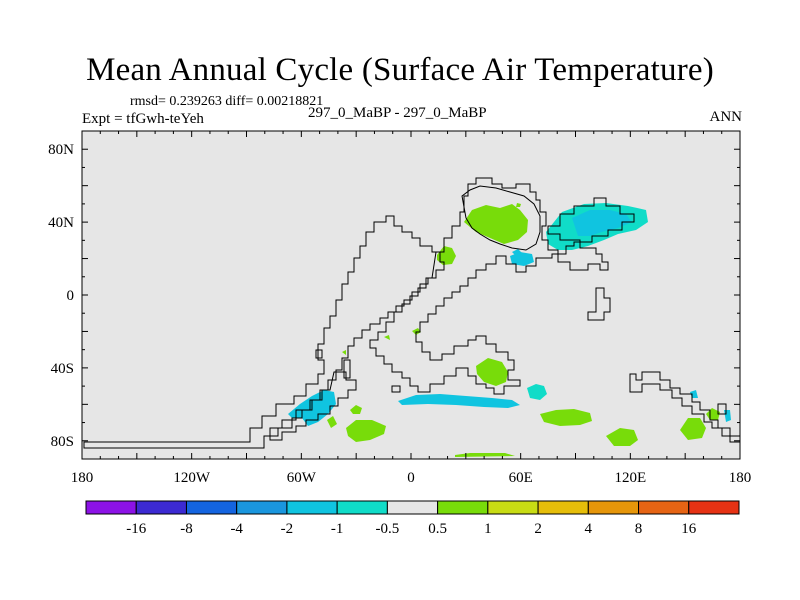  I want to click on anomaly-speck-d, so click(485, 455).